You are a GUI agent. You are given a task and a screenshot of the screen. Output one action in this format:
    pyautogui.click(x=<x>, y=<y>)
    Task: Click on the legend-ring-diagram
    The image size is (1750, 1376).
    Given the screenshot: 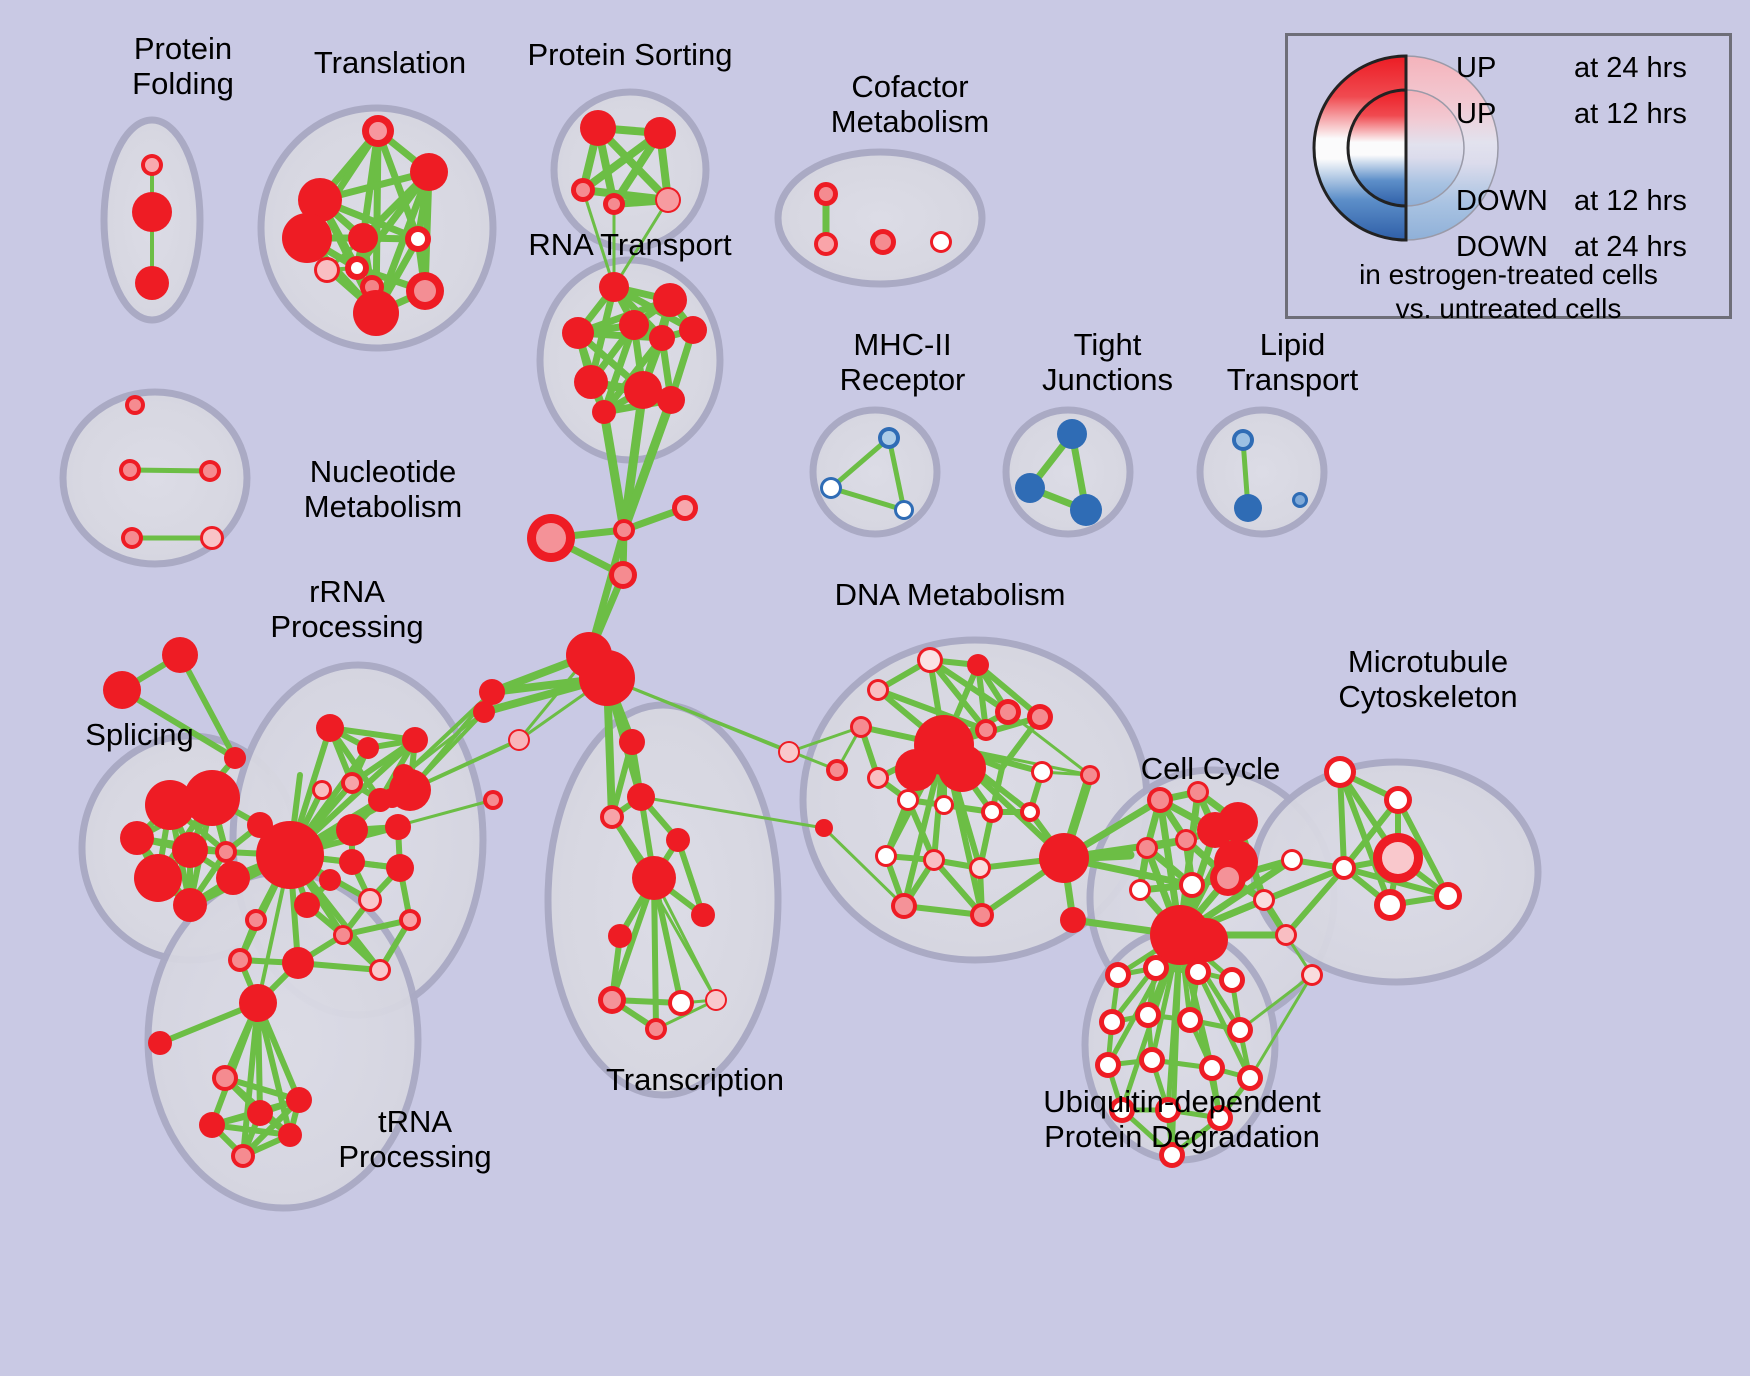 What is the action you would take?
    pyautogui.click(x=1405, y=148)
    